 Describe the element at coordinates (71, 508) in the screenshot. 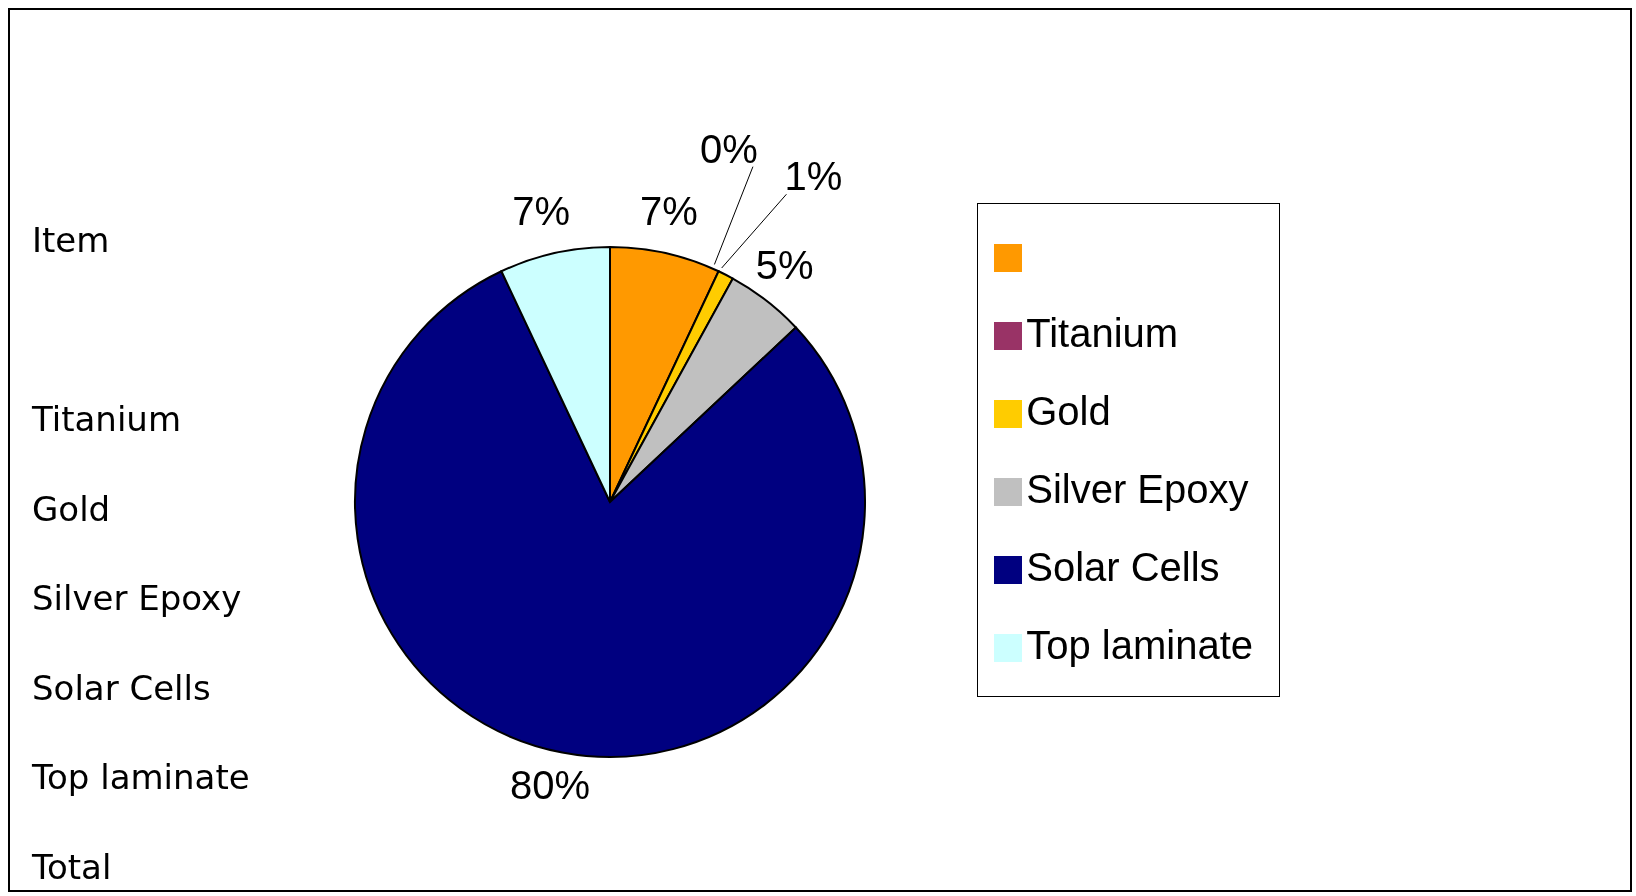

I see `text: Gold` at that location.